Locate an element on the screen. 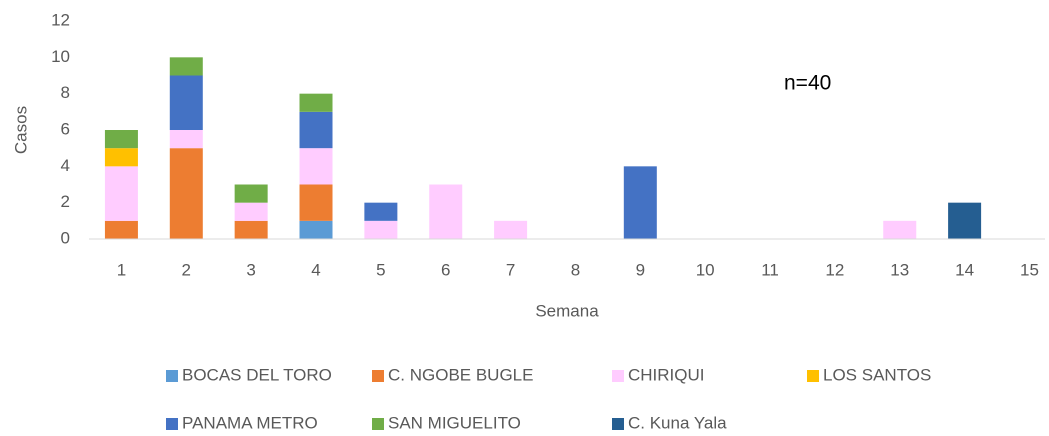  x-tick-label: 4 is located at coordinates (315, 269).